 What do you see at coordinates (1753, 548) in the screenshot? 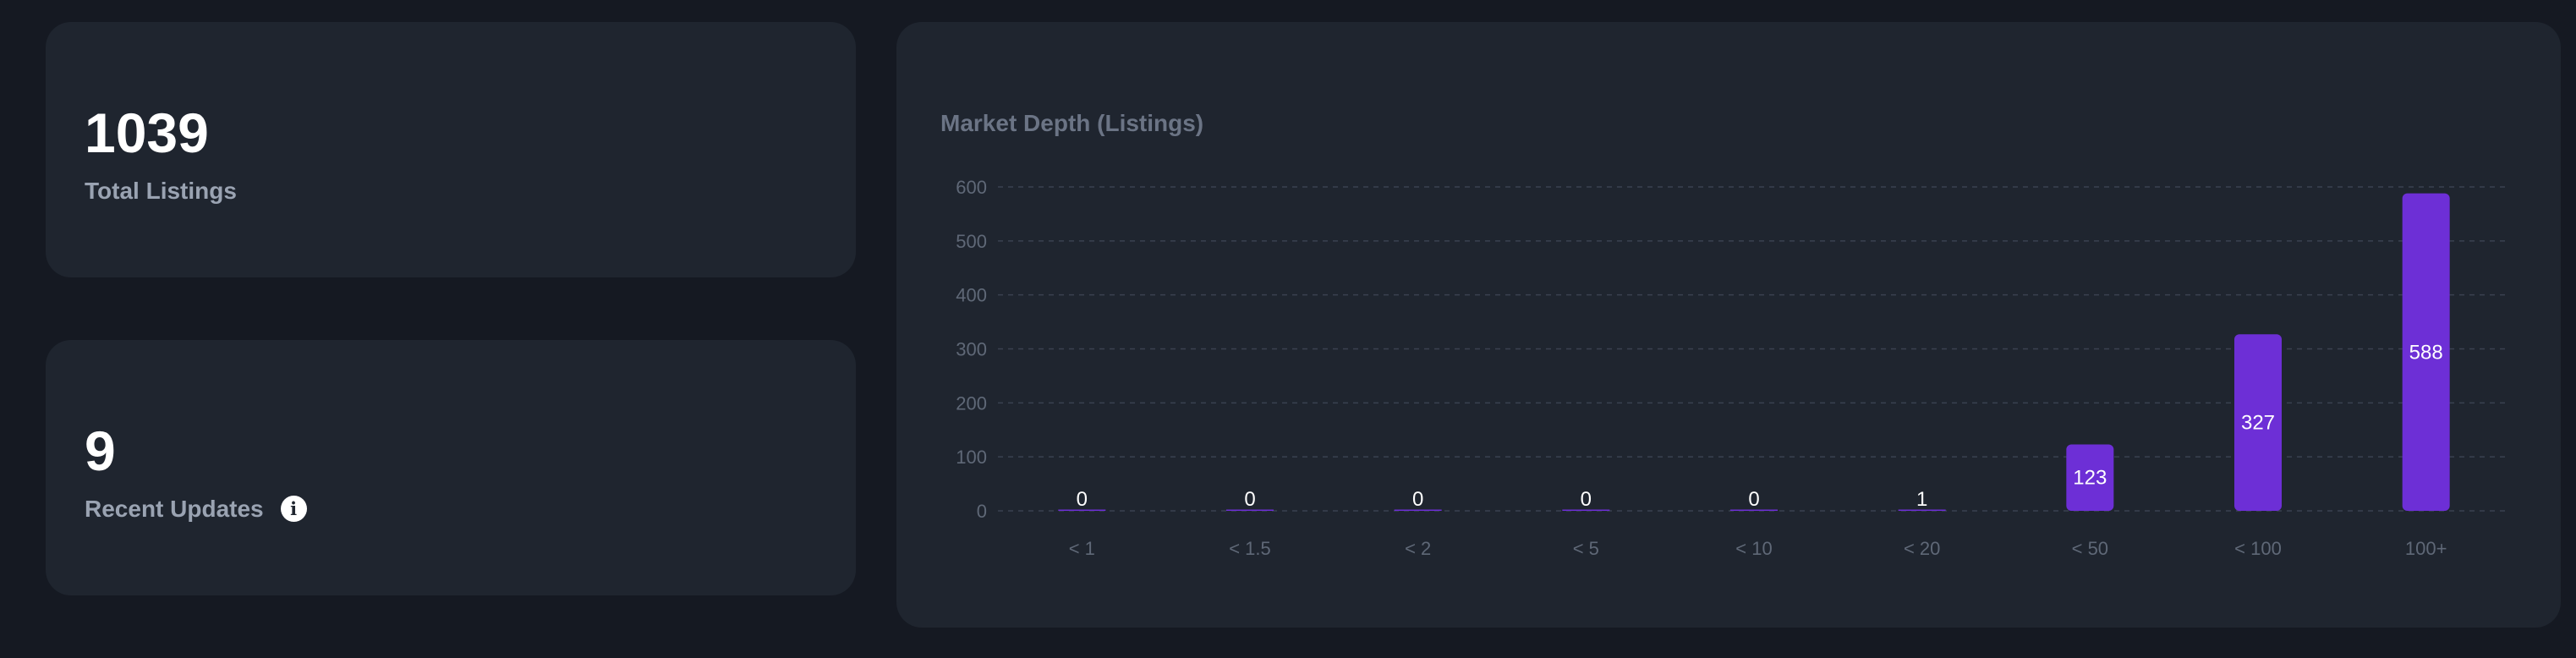
I see `x-tick-label: < 10` at bounding box center [1753, 548].